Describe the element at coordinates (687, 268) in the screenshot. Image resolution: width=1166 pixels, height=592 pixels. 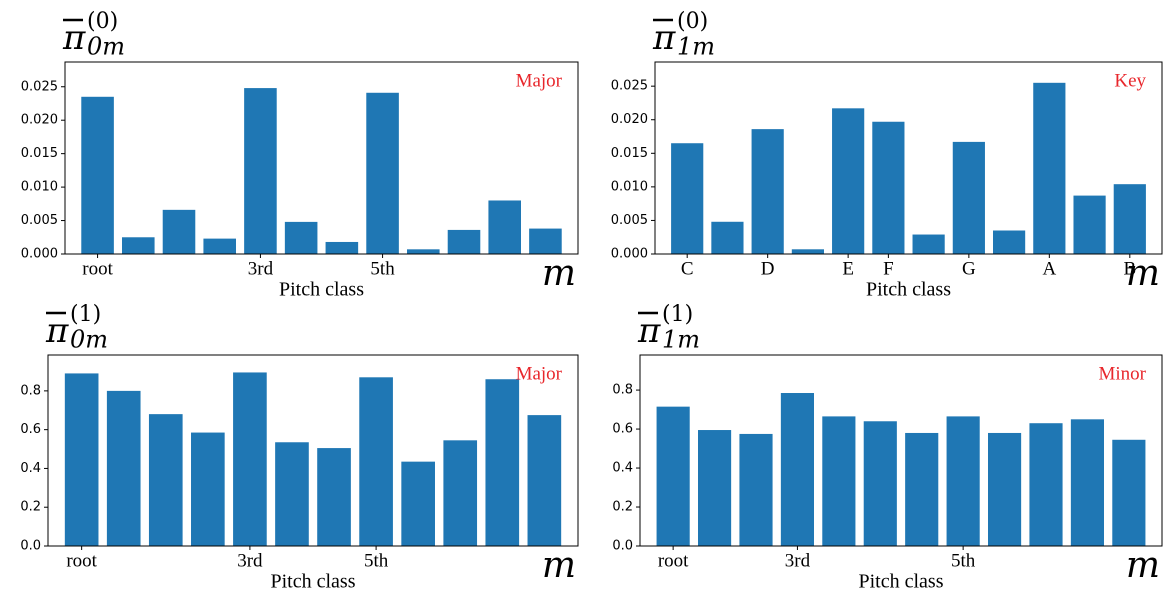
I see `x-tick-label: C` at that location.